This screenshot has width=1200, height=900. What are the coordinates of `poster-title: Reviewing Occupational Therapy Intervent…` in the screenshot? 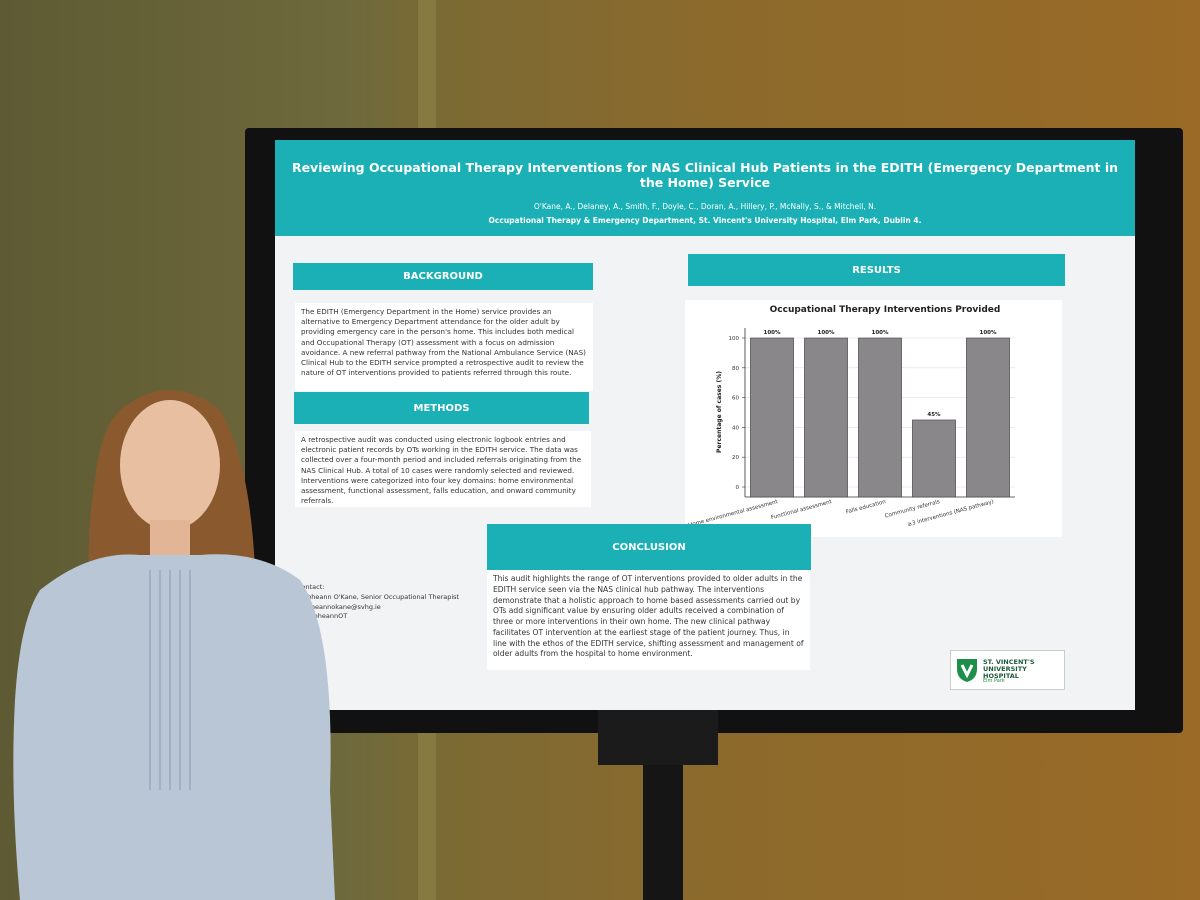 It's located at (705, 175).